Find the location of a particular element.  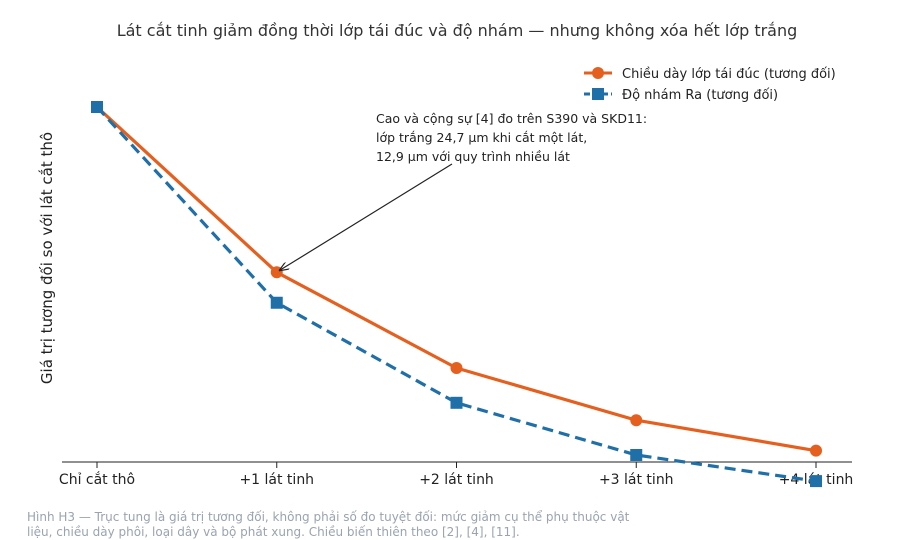

x-tick-label: Chỉ cắt thô is located at coordinates (97, 479).